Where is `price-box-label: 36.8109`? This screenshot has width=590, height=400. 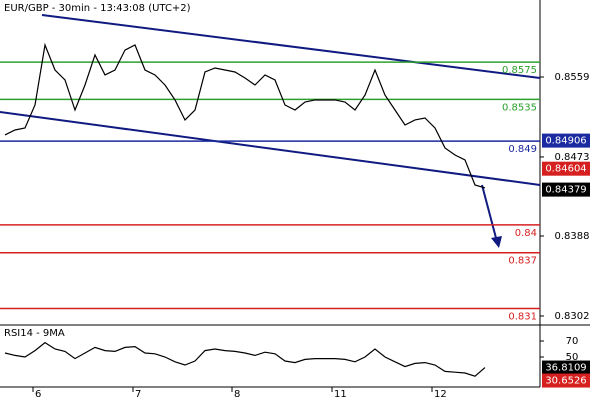
price-box-label: 36.8109 is located at coordinates (565, 368).